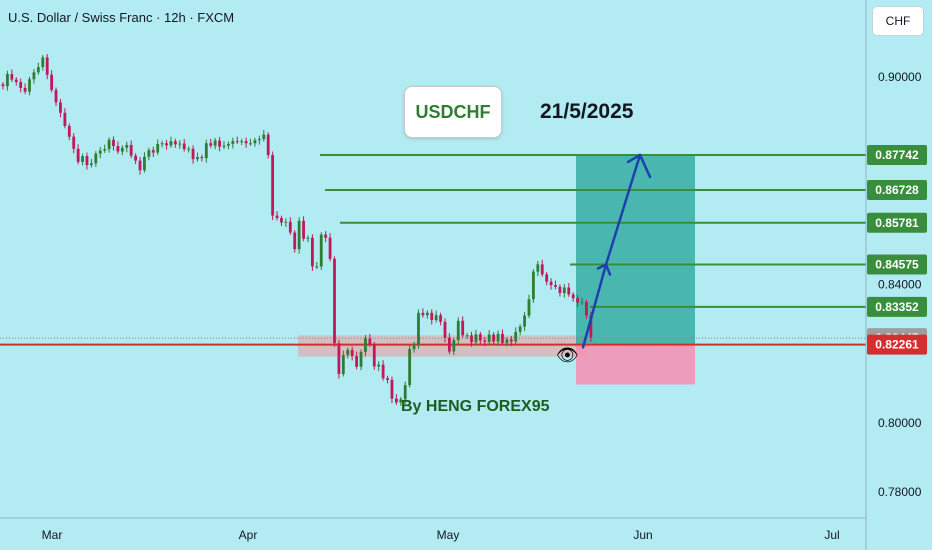 The image size is (932, 550). What do you see at coordinates (587, 111) in the screenshot?
I see `date-annotation: 21/5/2025` at bounding box center [587, 111].